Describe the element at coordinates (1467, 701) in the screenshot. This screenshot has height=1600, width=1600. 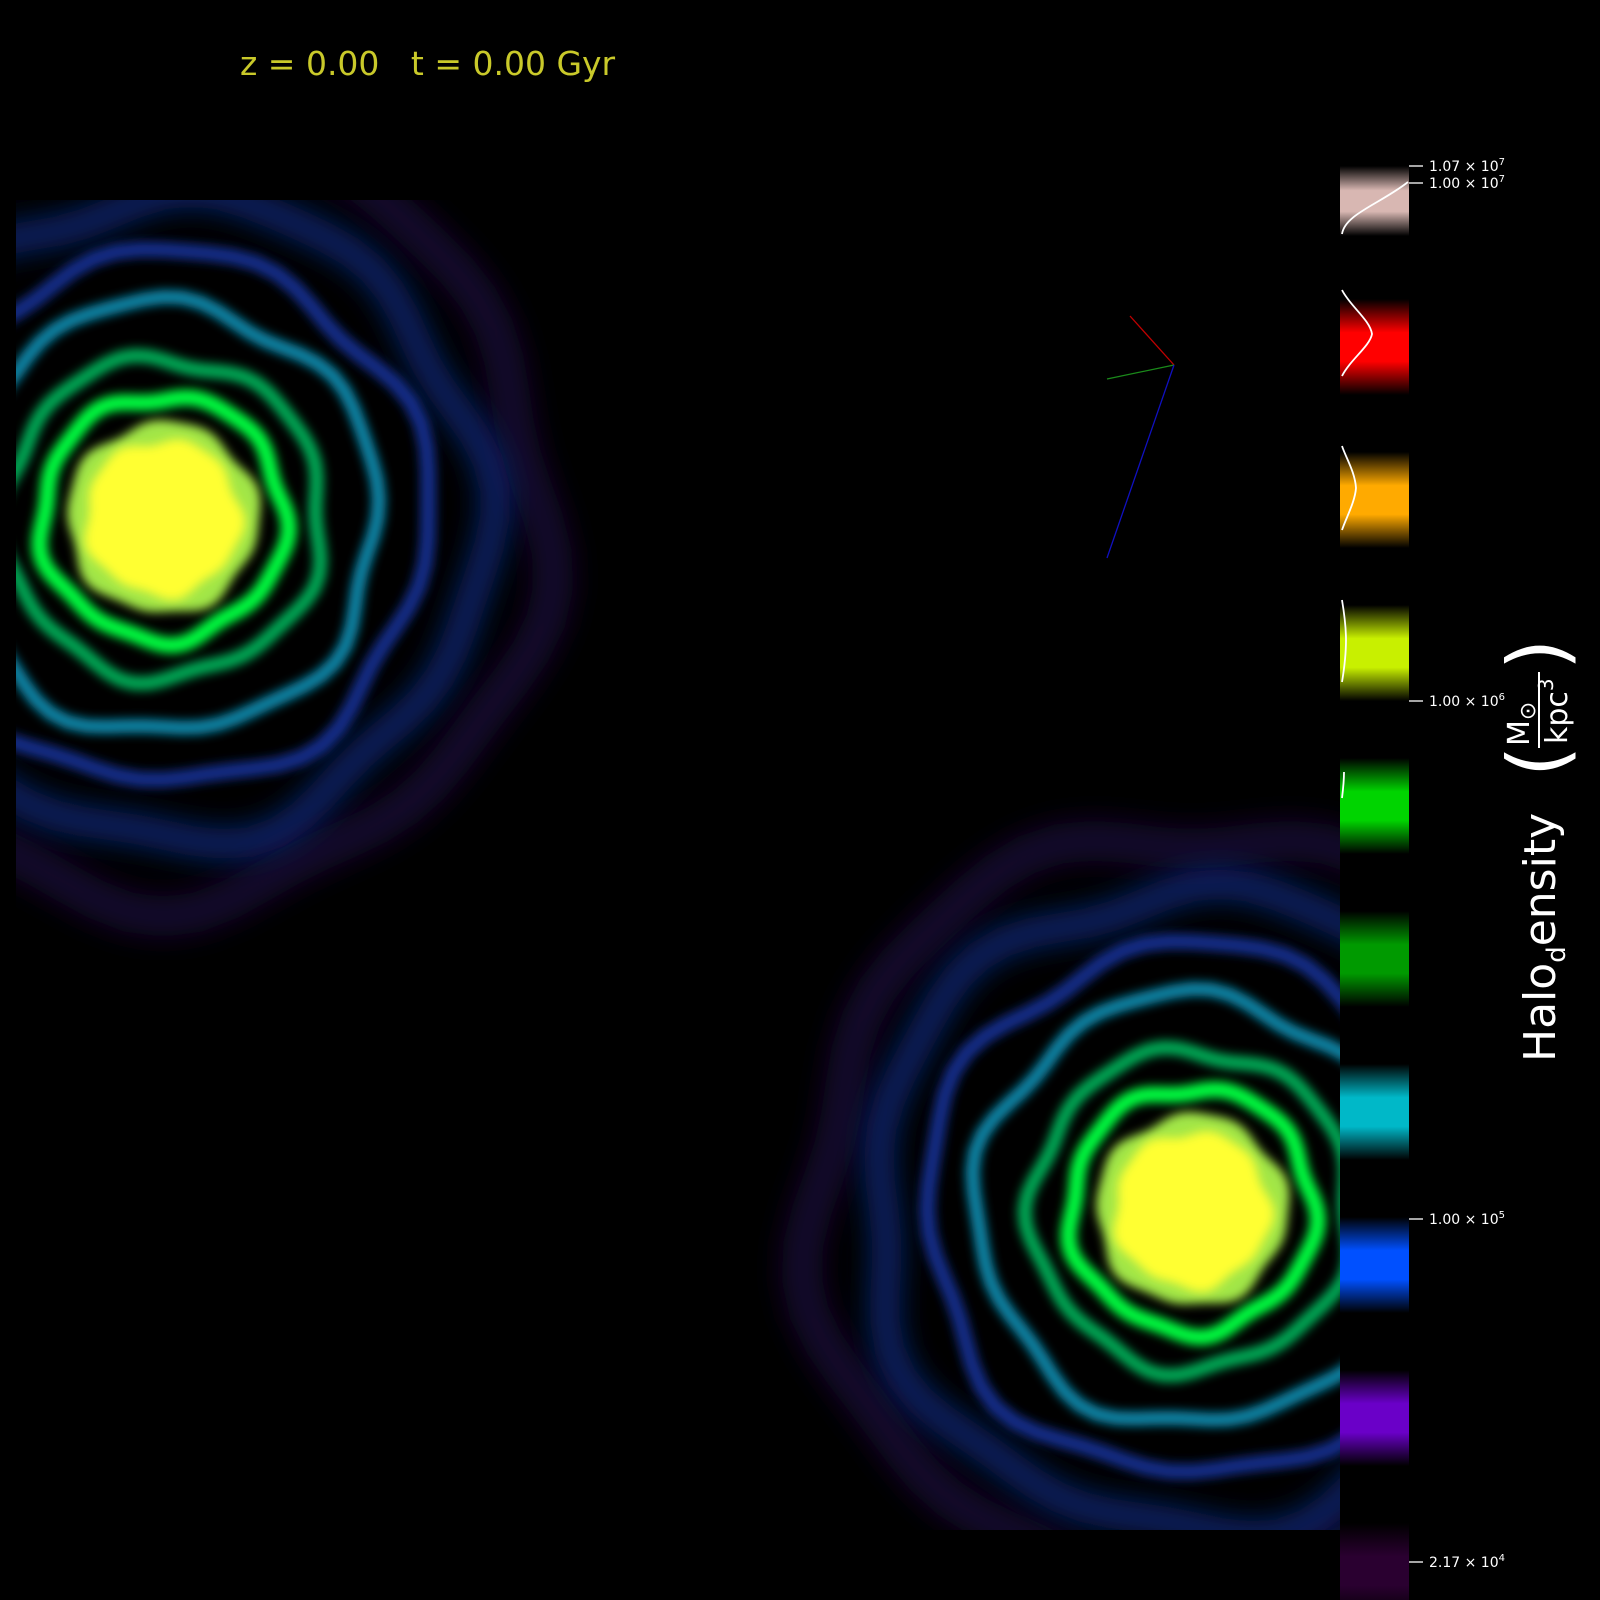
I see `colorbar-tick-label: 1.00 × 106` at that location.